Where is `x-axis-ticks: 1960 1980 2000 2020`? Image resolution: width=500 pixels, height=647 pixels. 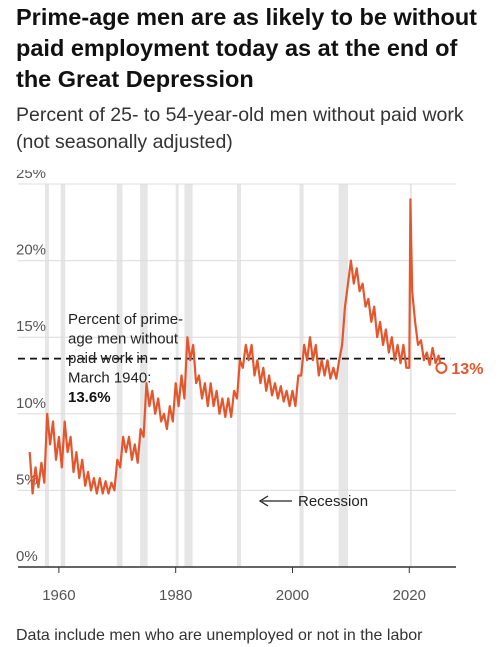 x-axis-ticks: 1960 1980 2000 2020 is located at coordinates (234, 585).